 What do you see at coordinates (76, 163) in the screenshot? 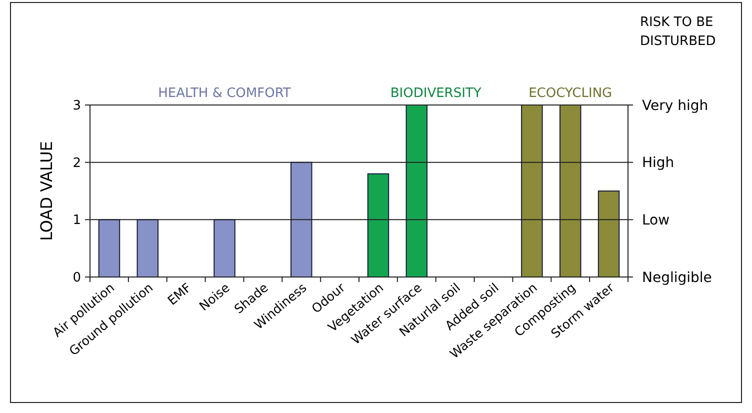
I see `y-tick-label: 2` at bounding box center [76, 163].